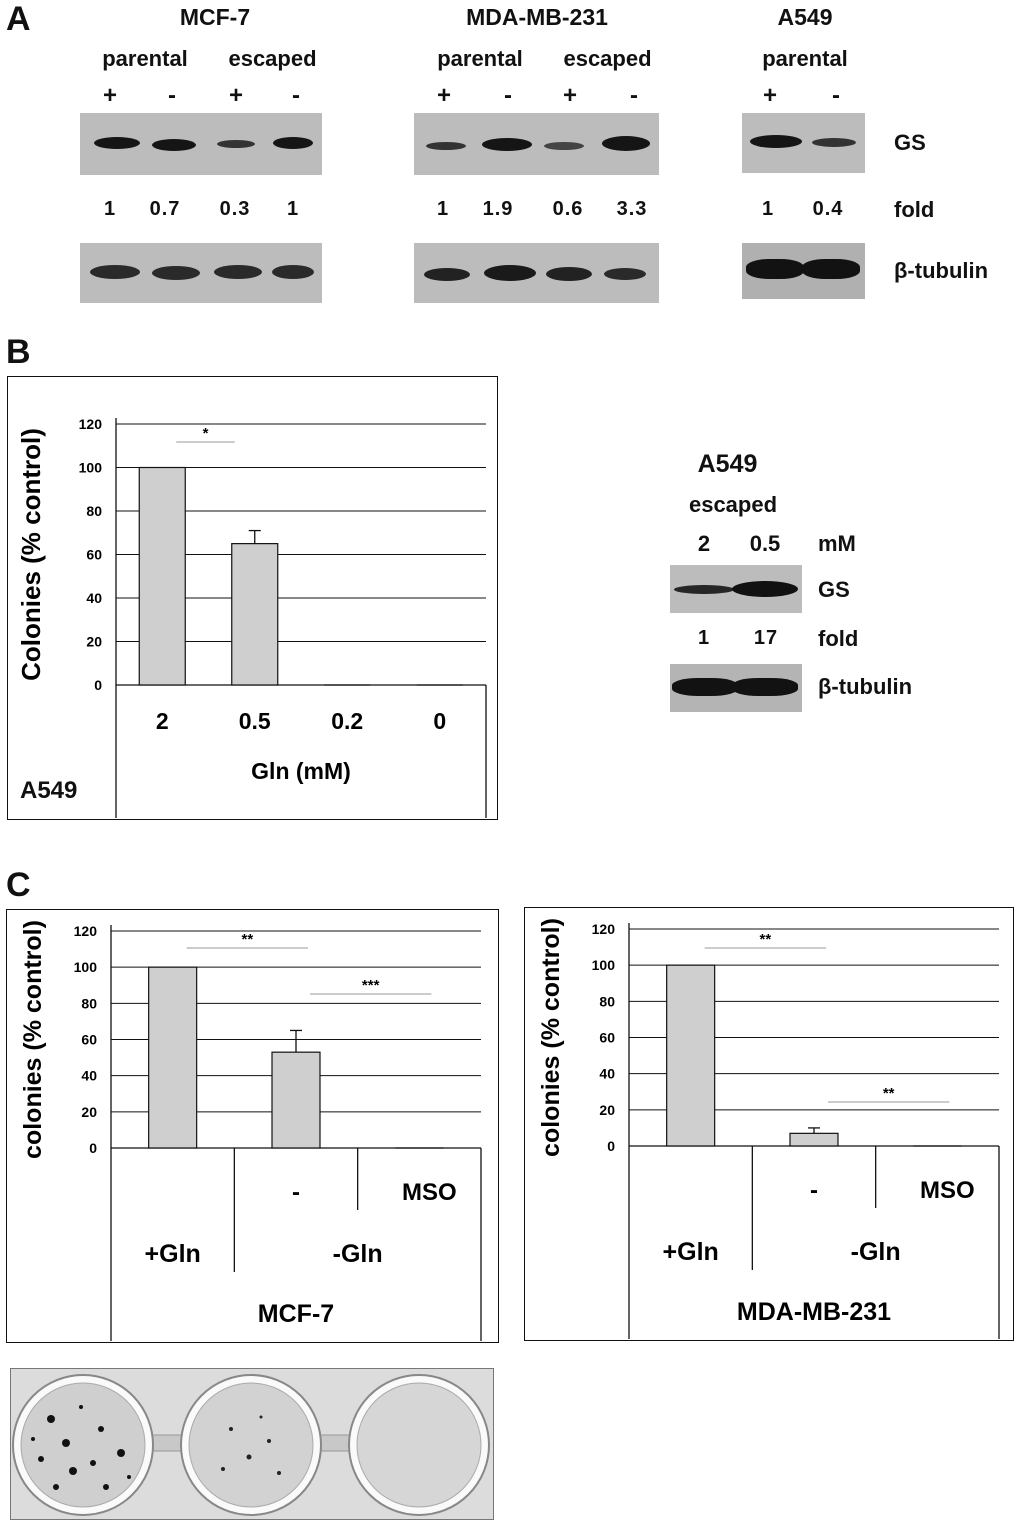  Describe the element at coordinates (536, 273) in the screenshot. I see `mda-tubulin-blot` at that location.